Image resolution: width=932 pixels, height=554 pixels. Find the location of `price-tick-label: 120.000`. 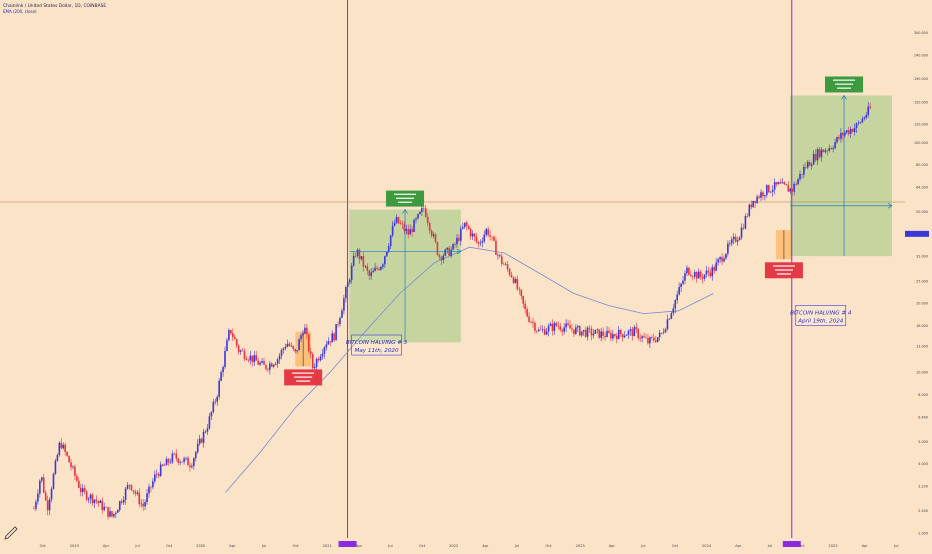

price-tick-label: 120.000 is located at coordinates (921, 125).